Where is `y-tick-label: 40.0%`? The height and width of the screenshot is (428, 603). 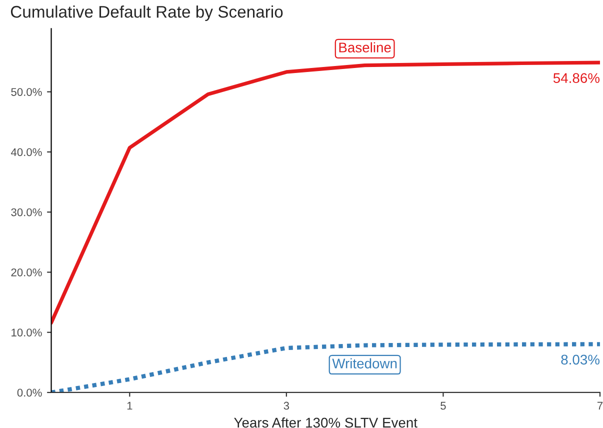 y-tick-label: 40.0% is located at coordinates (26, 152).